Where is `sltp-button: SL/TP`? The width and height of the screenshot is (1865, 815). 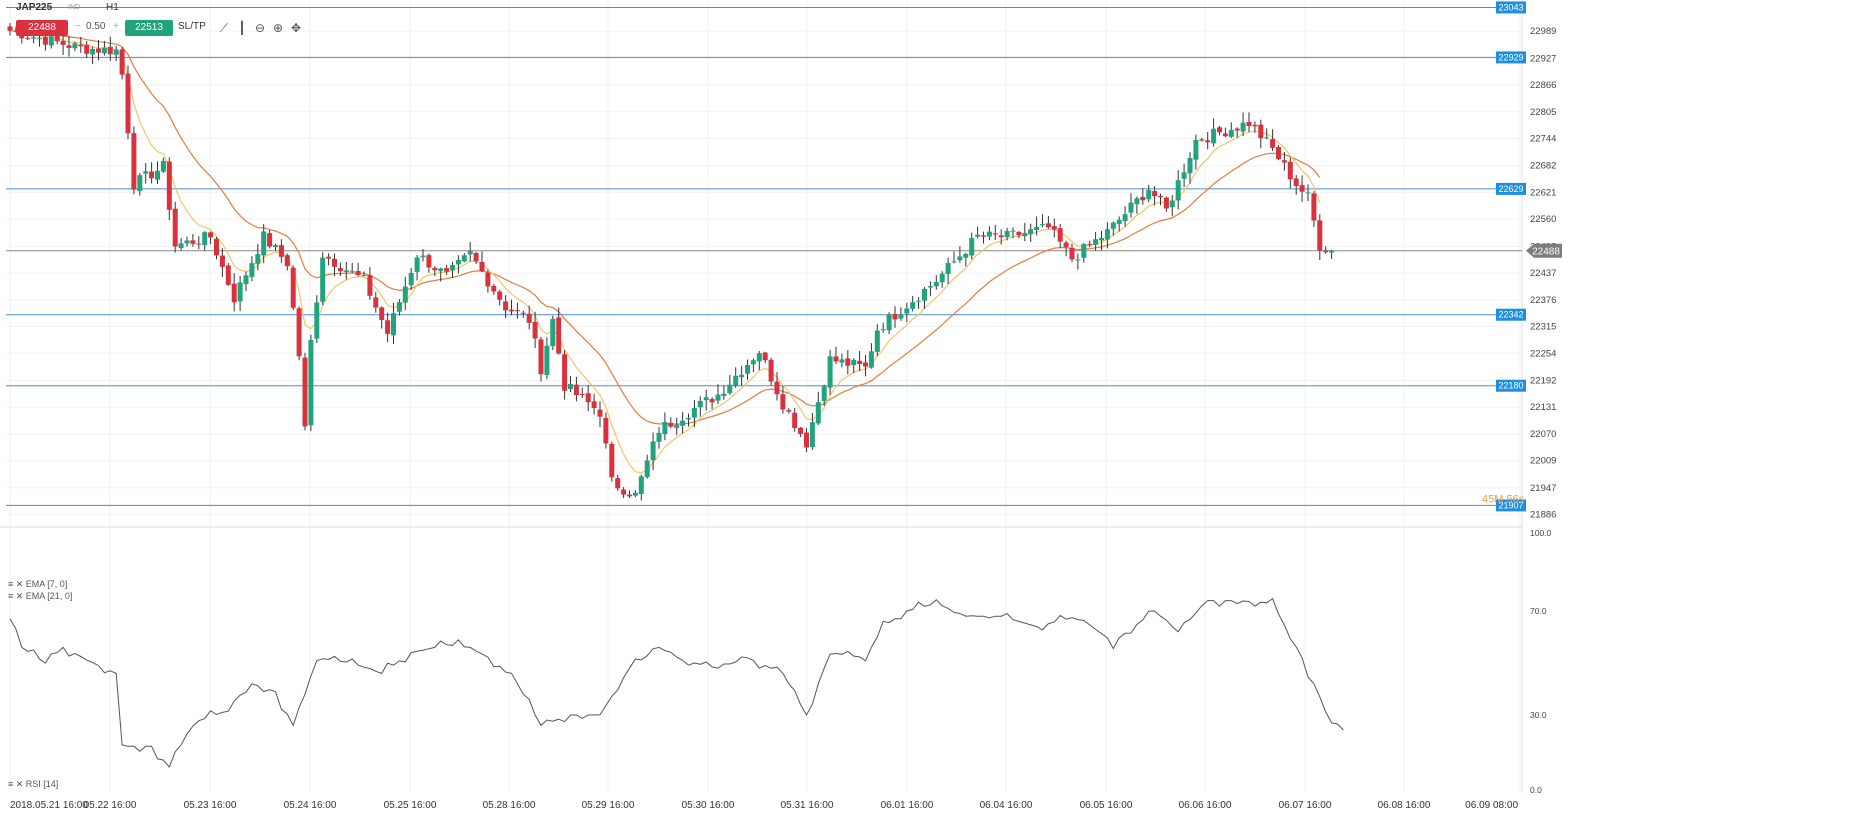
sltp-button: SL/TP is located at coordinates (192, 26).